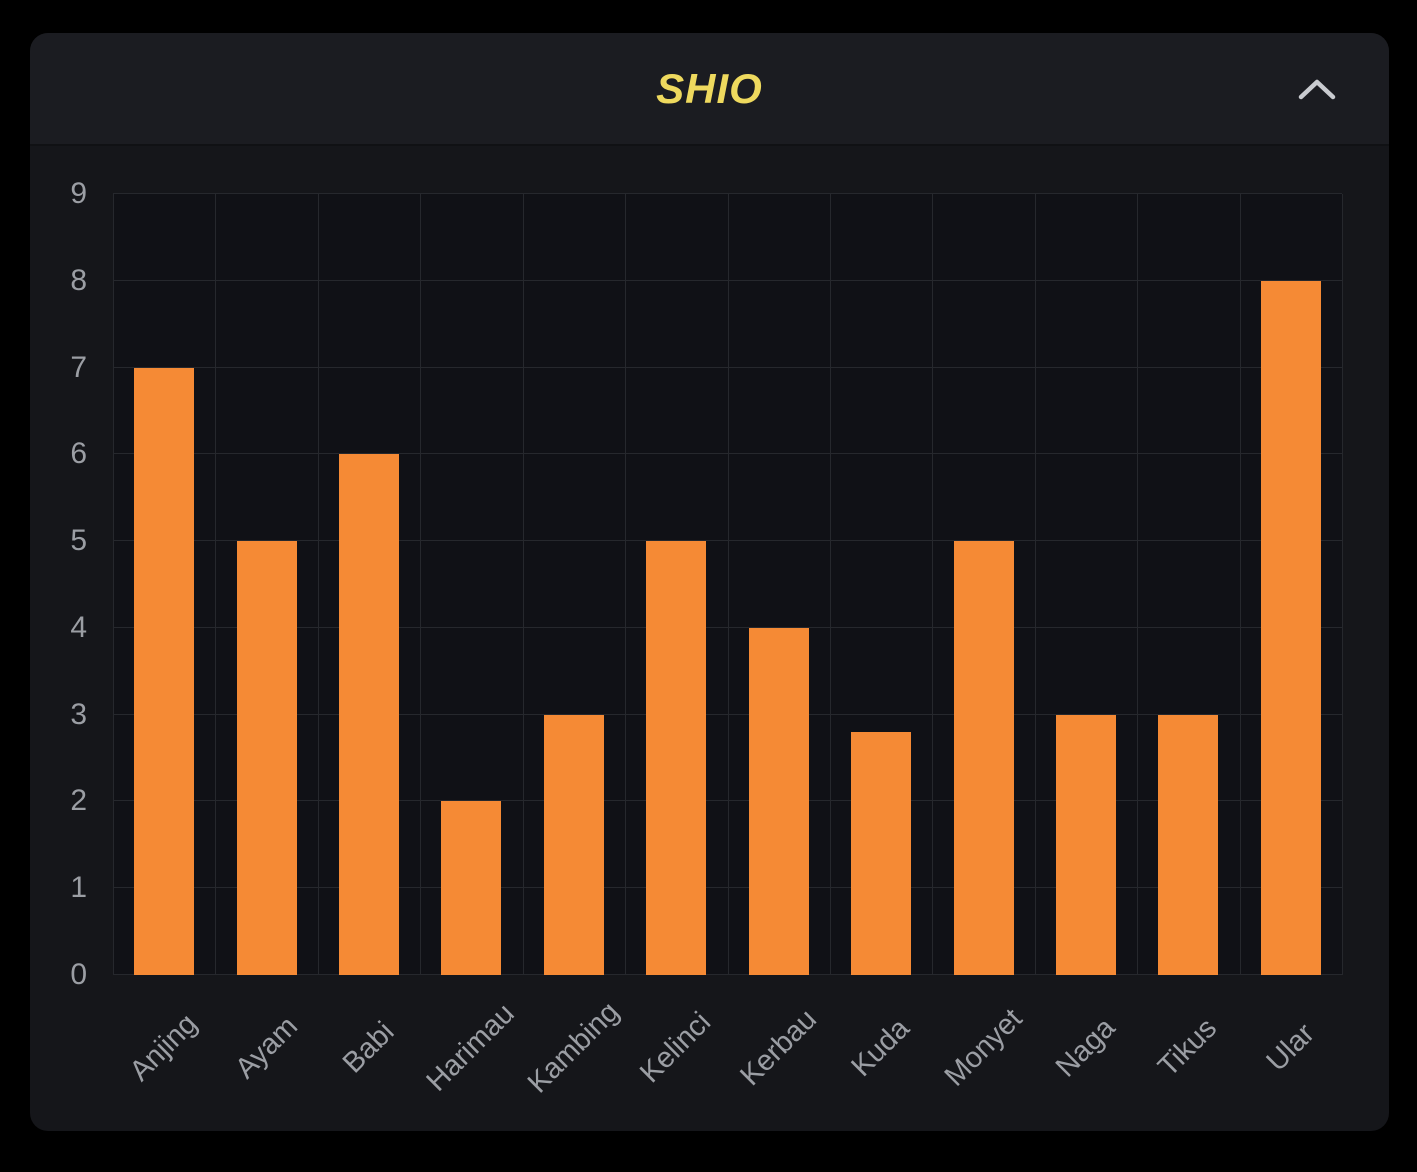  I want to click on chart-bar-ular, so click(1290, 627).